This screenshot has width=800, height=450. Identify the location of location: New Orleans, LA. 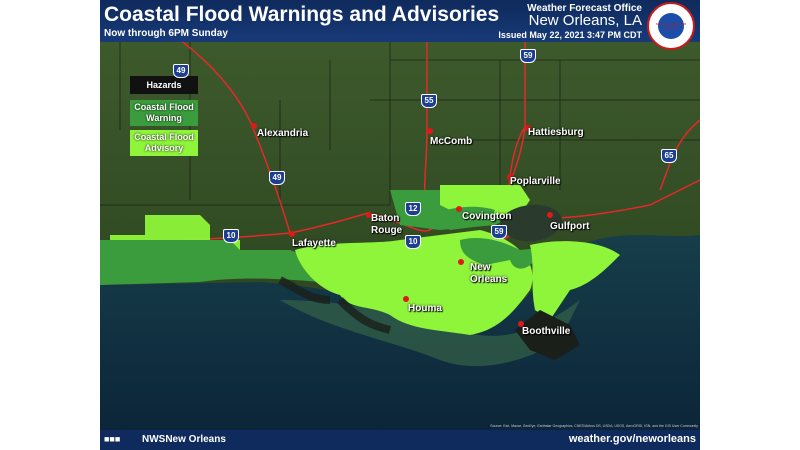
(585, 20).